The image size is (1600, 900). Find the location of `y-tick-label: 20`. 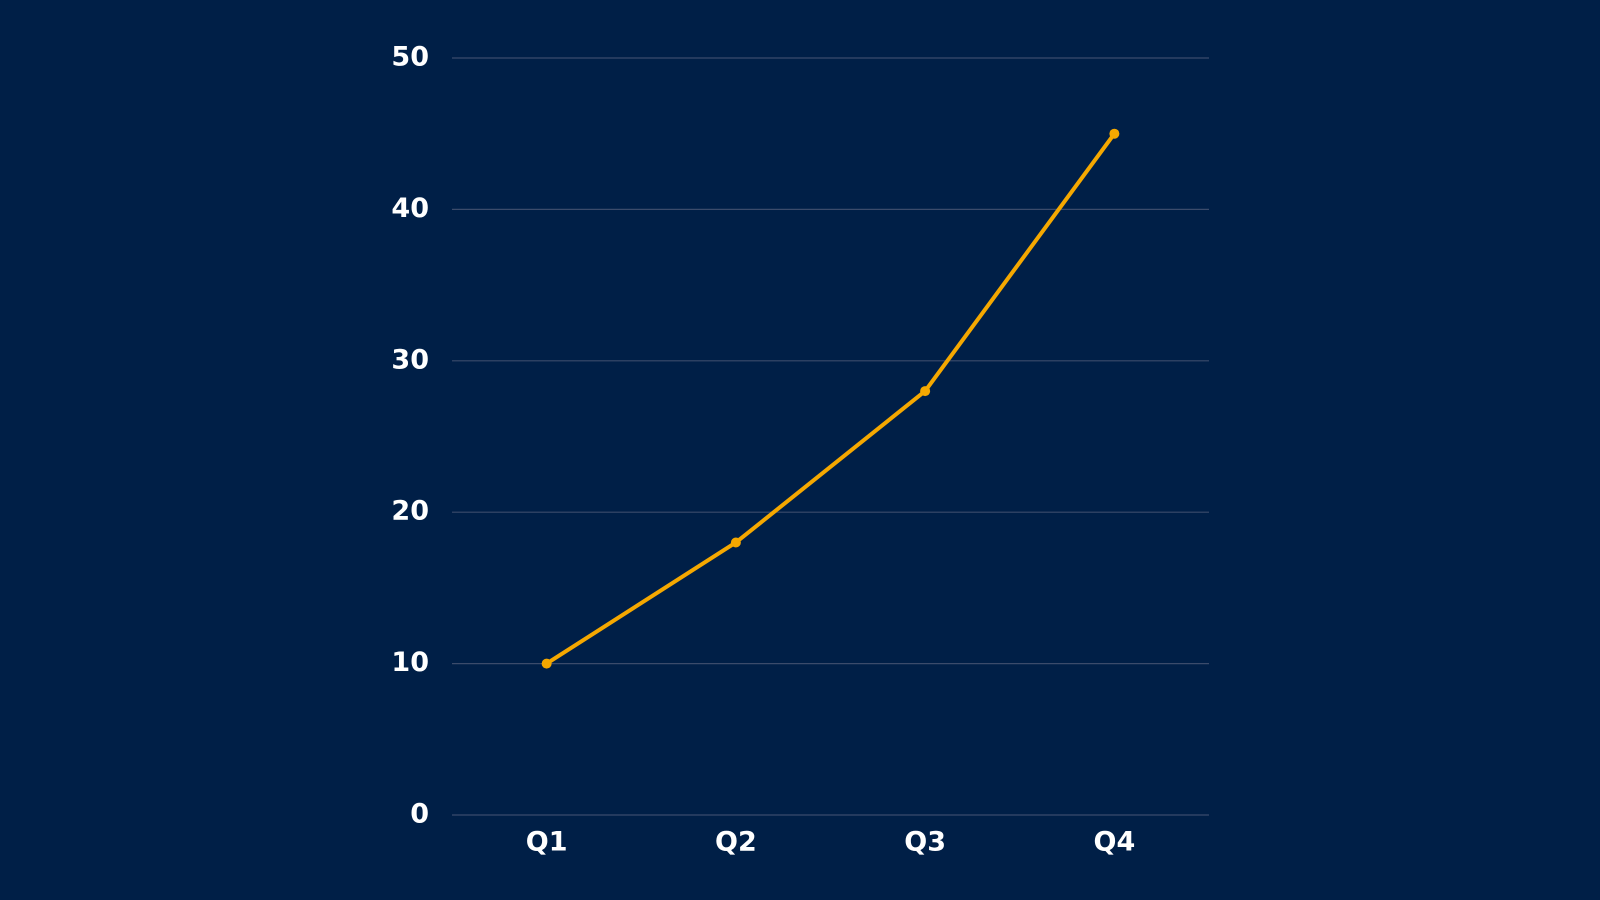

y-tick-label: 20 is located at coordinates (410, 511).